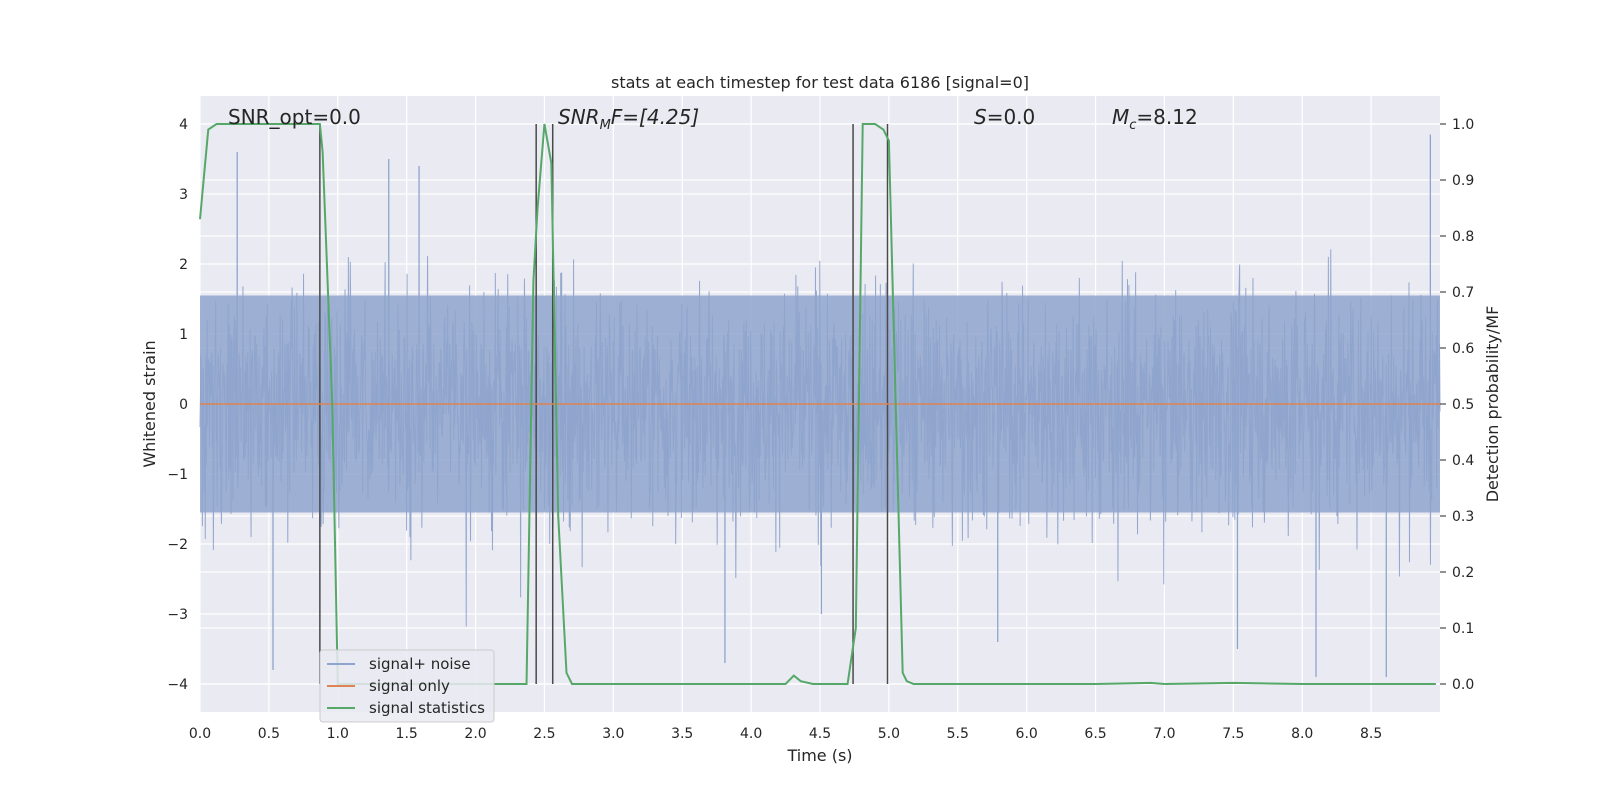 The height and width of the screenshot is (800, 1600). I want to click on snr-opt-annotation: SNR_opt=0.0, so click(294, 117).